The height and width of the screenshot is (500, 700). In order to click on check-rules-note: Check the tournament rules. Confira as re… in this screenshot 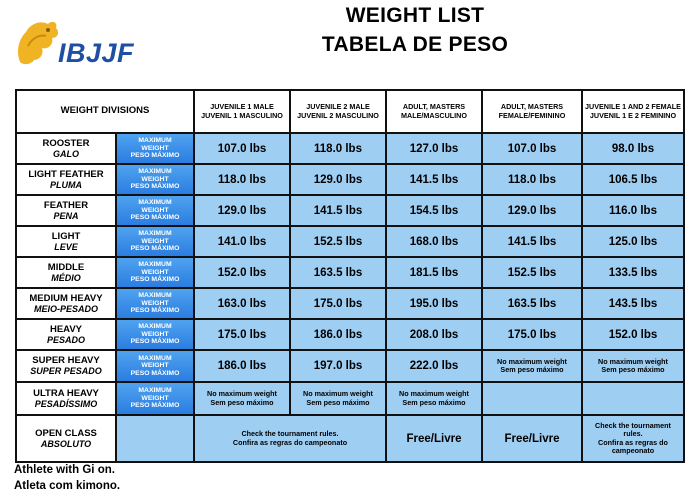, I will do `click(290, 438)`.